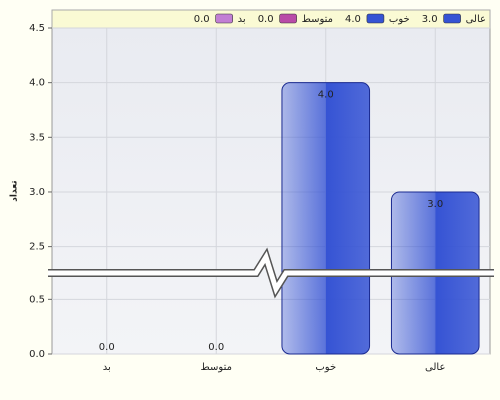  I want to click on y-tick-label: 0.5, so click(37, 299).